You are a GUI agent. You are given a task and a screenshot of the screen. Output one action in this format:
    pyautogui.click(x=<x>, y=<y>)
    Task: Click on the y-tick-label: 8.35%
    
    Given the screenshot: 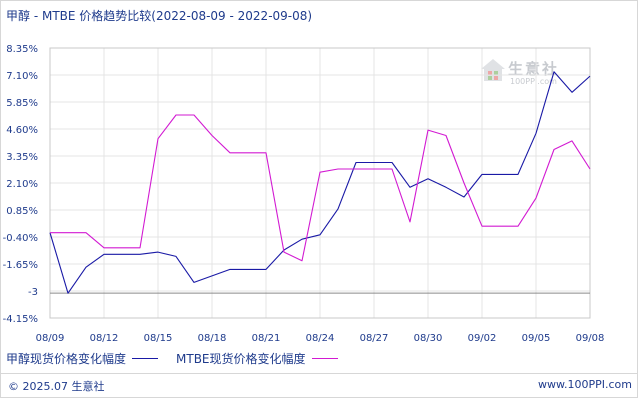 What is the action you would take?
    pyautogui.click(x=22, y=49)
    